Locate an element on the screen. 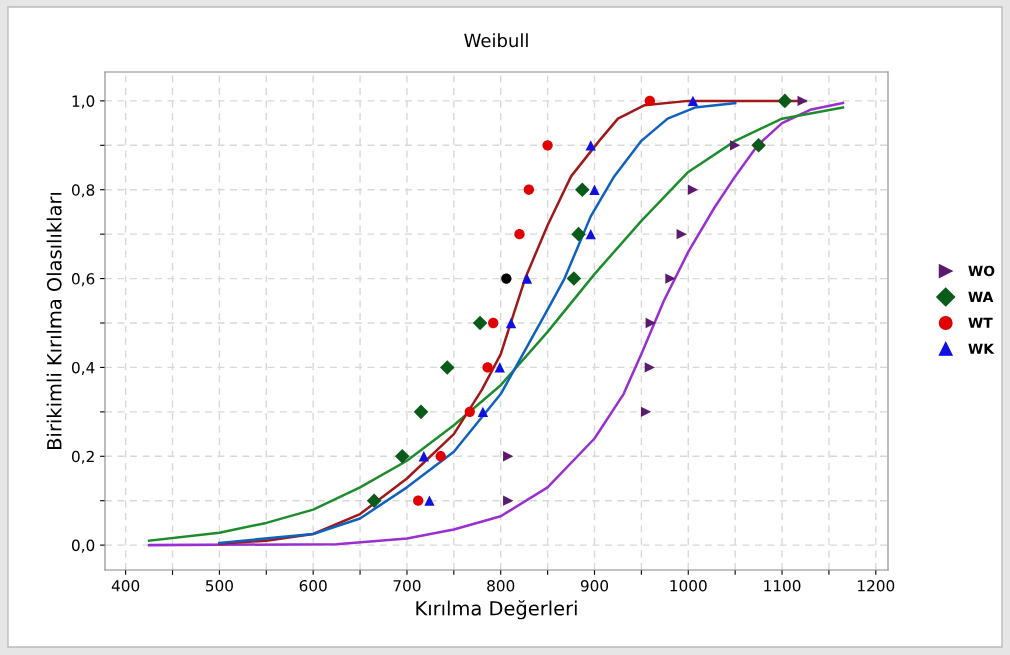 The width and height of the screenshot is (1010, 655). x-tick-label: 1100 is located at coordinates (782, 585).